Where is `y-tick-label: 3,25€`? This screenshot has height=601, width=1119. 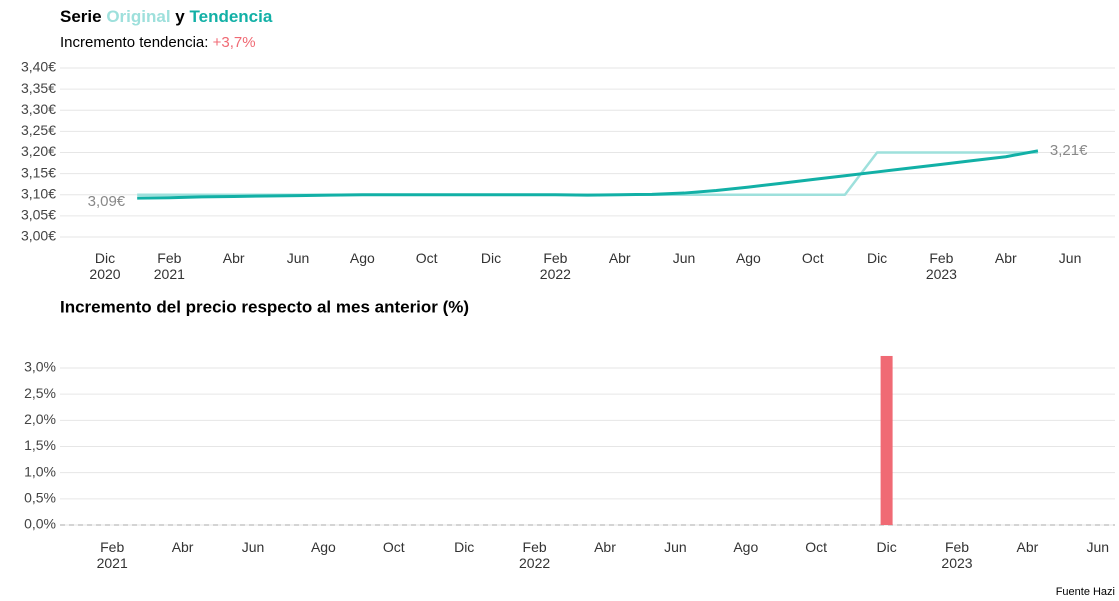 y-tick-label: 3,25€ is located at coordinates (38, 130).